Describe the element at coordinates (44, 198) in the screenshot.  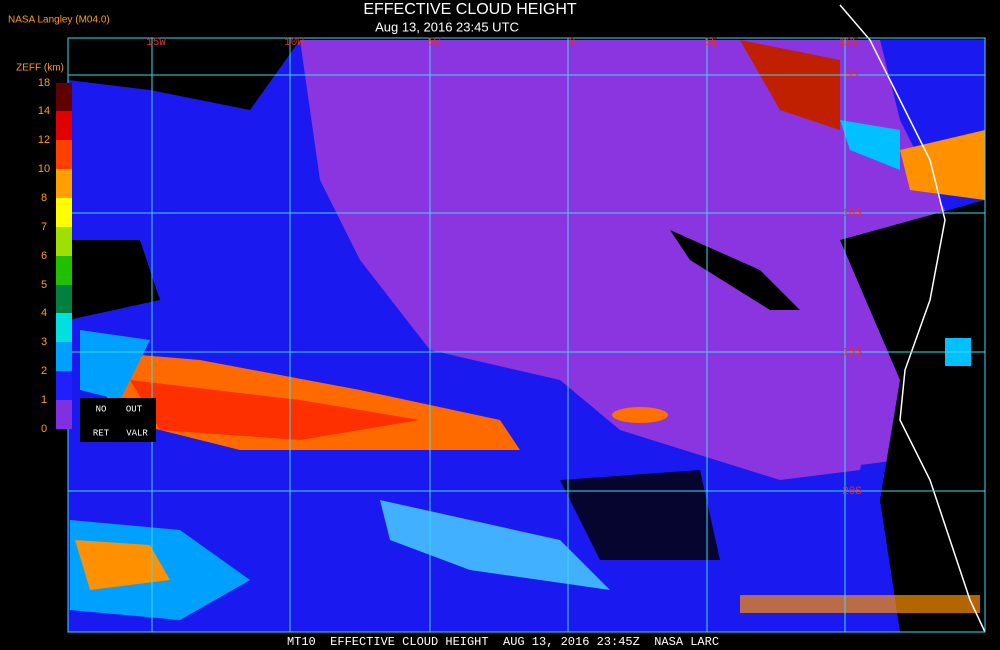
I see `legend-tick-label: 8` at that location.